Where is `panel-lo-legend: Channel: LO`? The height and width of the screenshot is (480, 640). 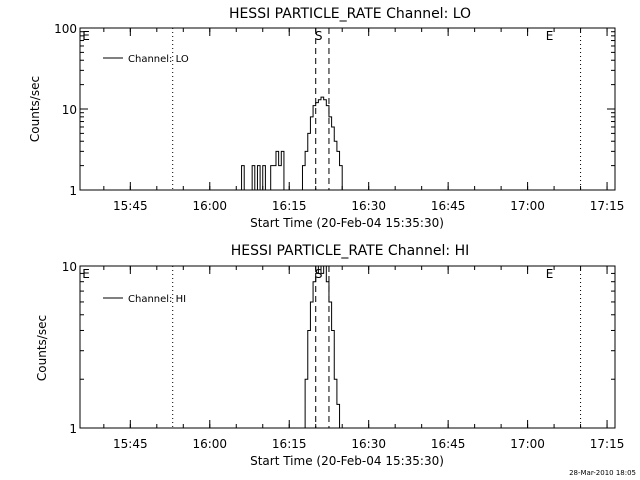 panel-lo-legend: Channel: LO is located at coordinates (146, 59).